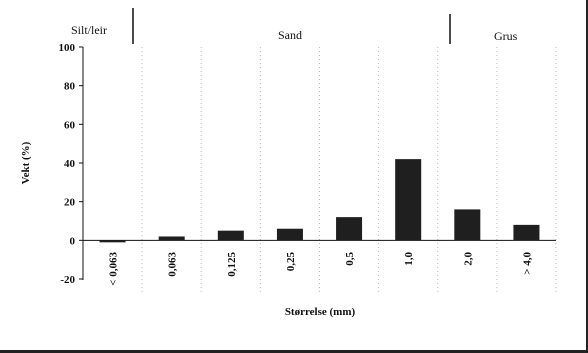  What do you see at coordinates (527, 263) in the screenshot?
I see `x-tick-label: > 4,0` at bounding box center [527, 263].